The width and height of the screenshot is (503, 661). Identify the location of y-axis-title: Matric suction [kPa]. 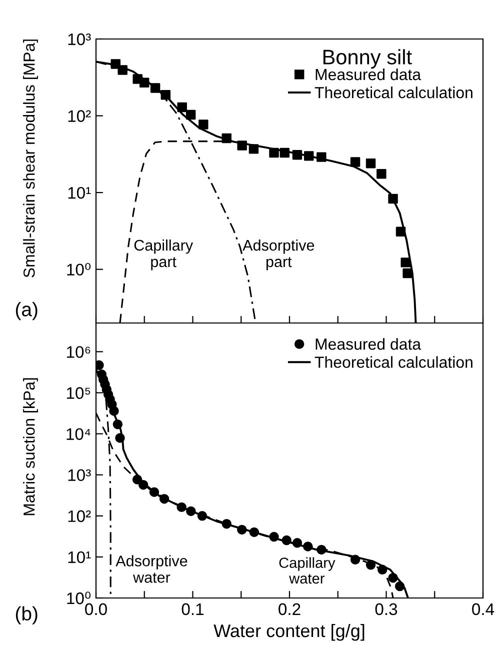
(30, 447).